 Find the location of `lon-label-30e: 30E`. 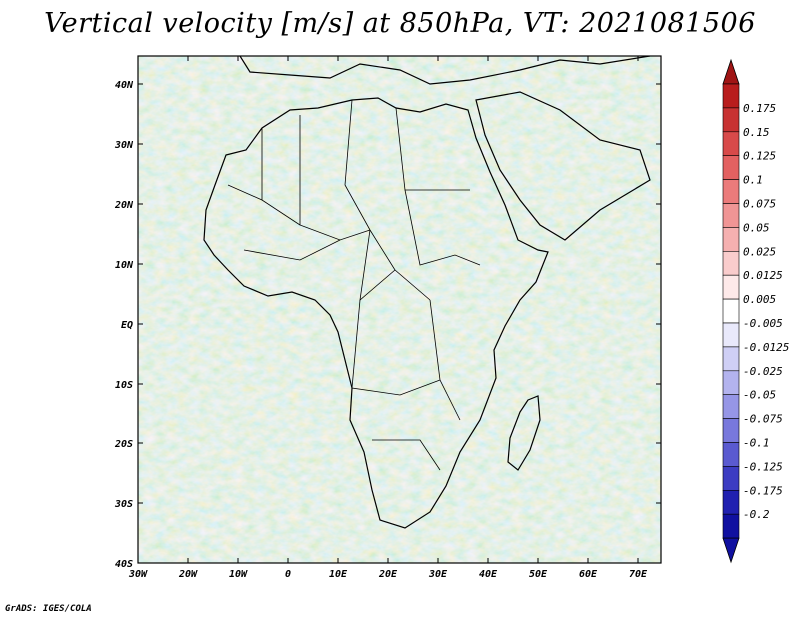

lon-label-30e: 30E is located at coordinates (438, 574).